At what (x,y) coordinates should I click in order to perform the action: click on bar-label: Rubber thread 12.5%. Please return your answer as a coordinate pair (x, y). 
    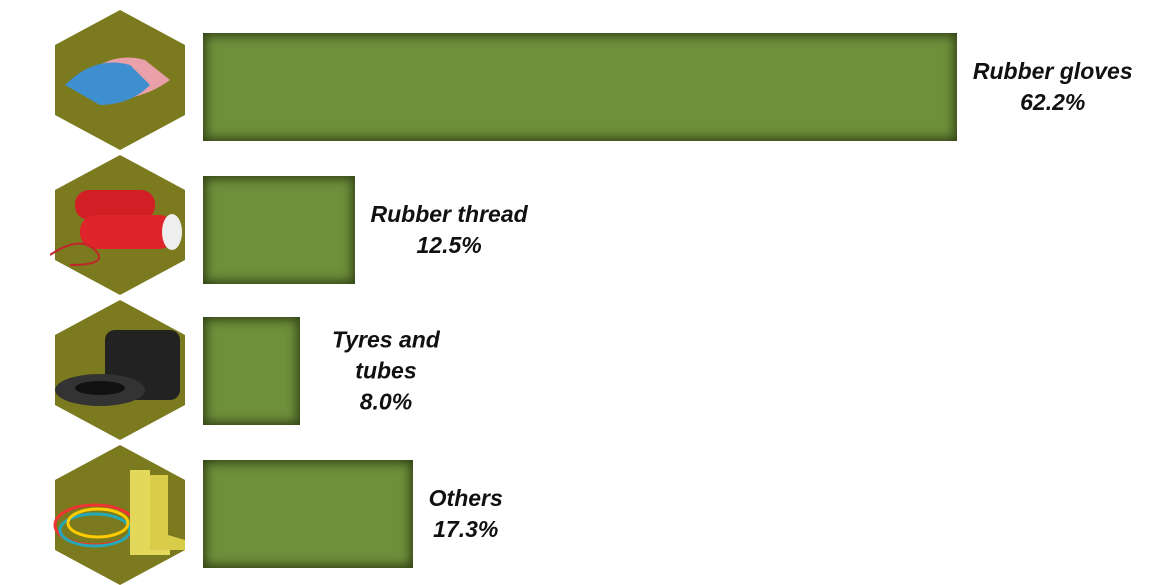
    Looking at the image, I should click on (449, 230).